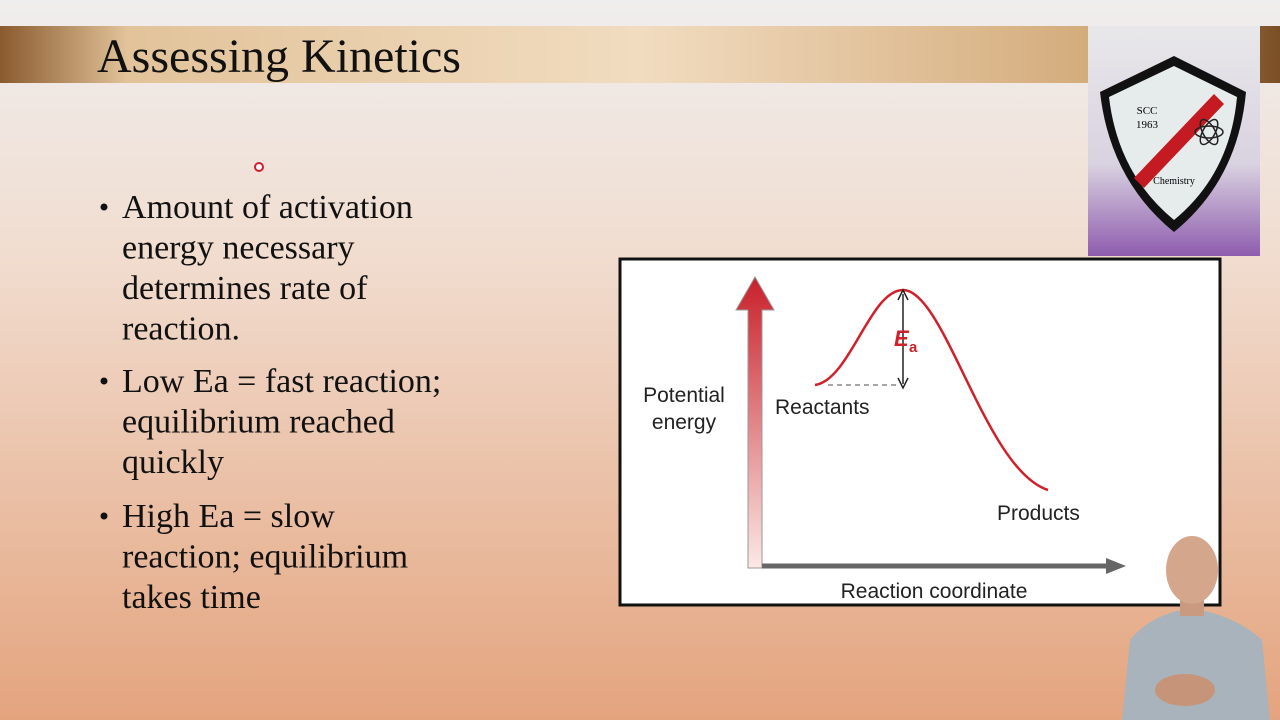 This screenshot has width=1280, height=720. What do you see at coordinates (1173, 144) in the screenshot?
I see `logo: SCC 1963 Chemistry` at bounding box center [1173, 144].